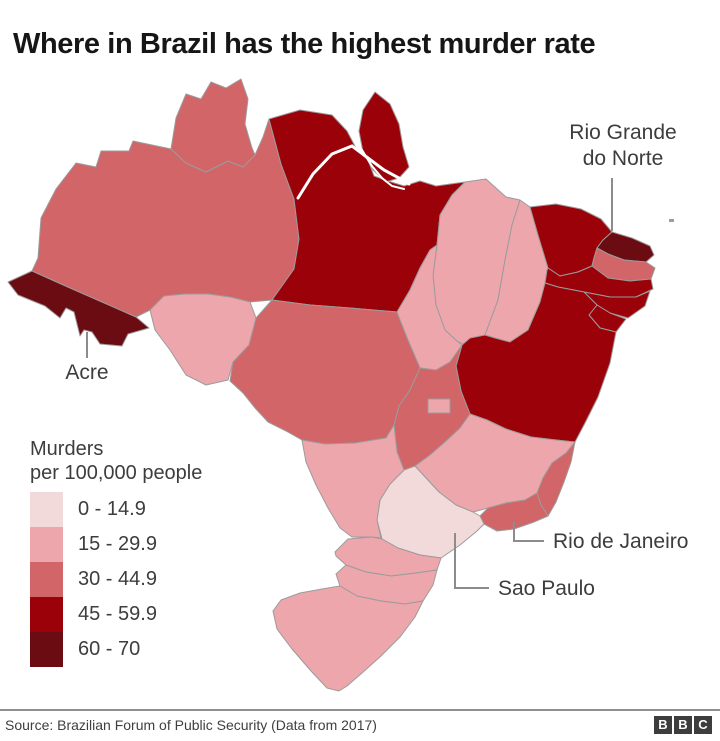  Describe the element at coordinates (87, 372) in the screenshot. I see `annotation-acre: Acre` at that location.